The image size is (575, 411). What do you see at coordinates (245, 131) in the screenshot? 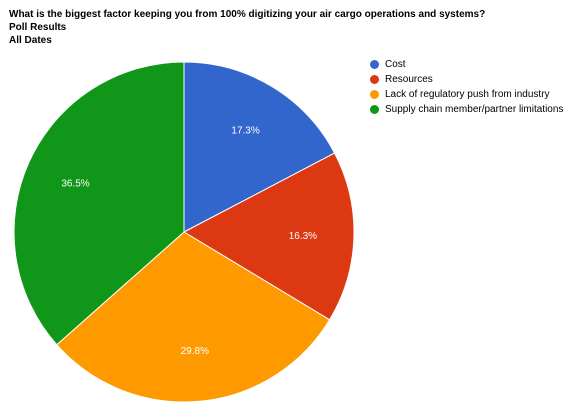
I see `slice-label-1: 17.3%` at bounding box center [245, 131].